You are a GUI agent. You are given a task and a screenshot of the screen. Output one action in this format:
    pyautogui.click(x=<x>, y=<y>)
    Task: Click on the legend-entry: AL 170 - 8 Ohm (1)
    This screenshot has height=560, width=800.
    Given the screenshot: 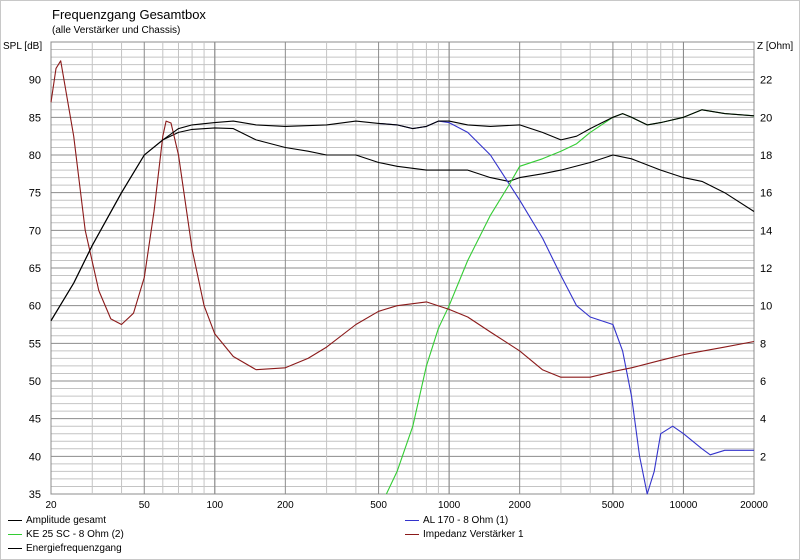 What is the action you would take?
    pyautogui.click(x=456, y=520)
    